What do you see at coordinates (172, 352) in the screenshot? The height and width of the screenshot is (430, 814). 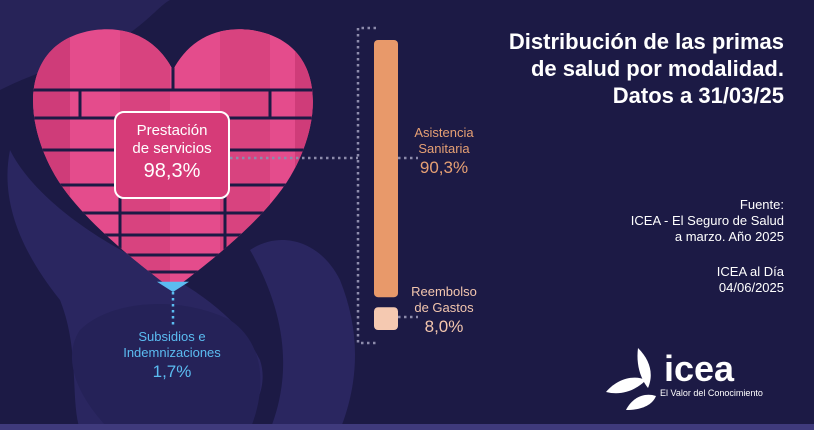 I see `label-subsidios-line-2: Indemnizaciones` at bounding box center [172, 352].